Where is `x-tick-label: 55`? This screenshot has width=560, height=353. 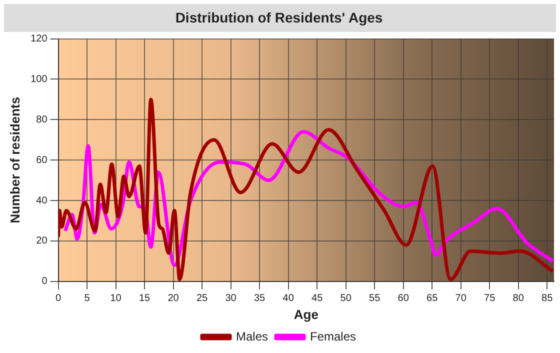 x-tick-label: 55 is located at coordinates (375, 298).